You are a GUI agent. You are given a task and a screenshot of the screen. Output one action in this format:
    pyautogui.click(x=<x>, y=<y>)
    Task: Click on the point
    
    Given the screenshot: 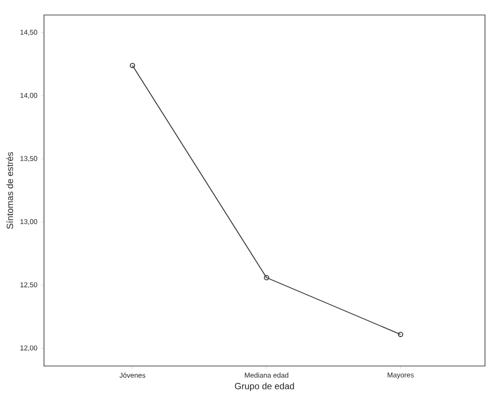 What is the action you would take?
    pyautogui.click(x=267, y=277)
    